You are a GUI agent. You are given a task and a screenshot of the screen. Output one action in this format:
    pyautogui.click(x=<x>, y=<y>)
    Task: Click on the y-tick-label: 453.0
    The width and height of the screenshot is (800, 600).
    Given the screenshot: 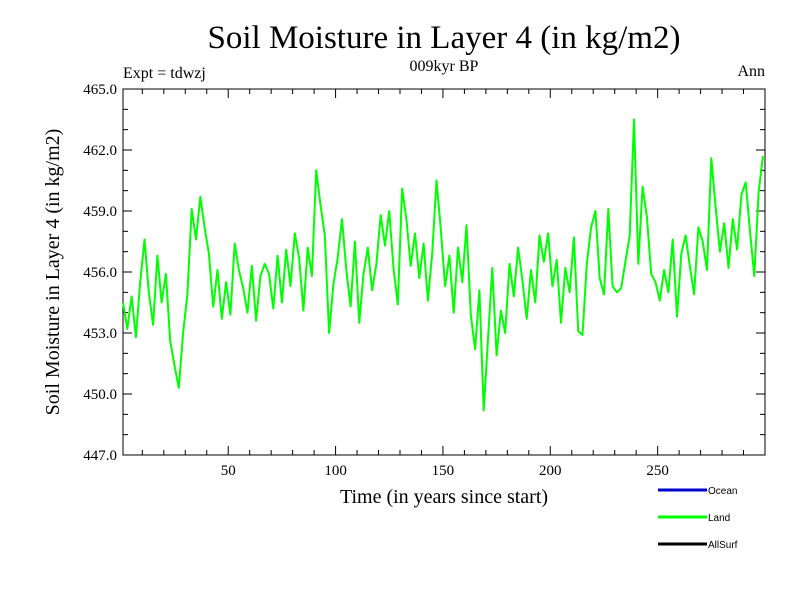 What is the action you would take?
    pyautogui.click(x=100, y=334)
    